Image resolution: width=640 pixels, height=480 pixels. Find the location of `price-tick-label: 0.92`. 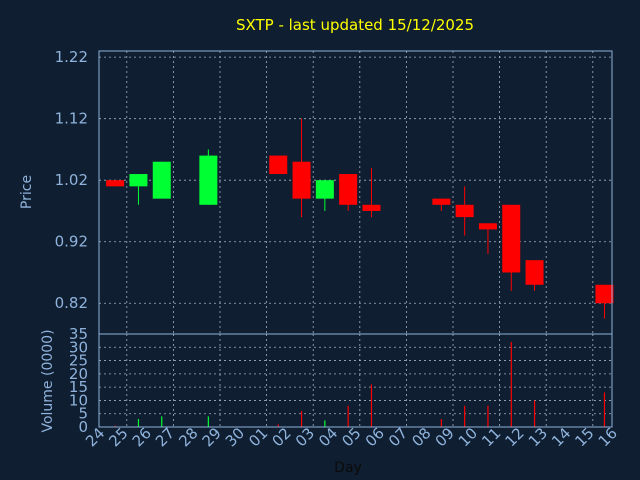

price-tick-label: 0.92 is located at coordinates (71, 242).